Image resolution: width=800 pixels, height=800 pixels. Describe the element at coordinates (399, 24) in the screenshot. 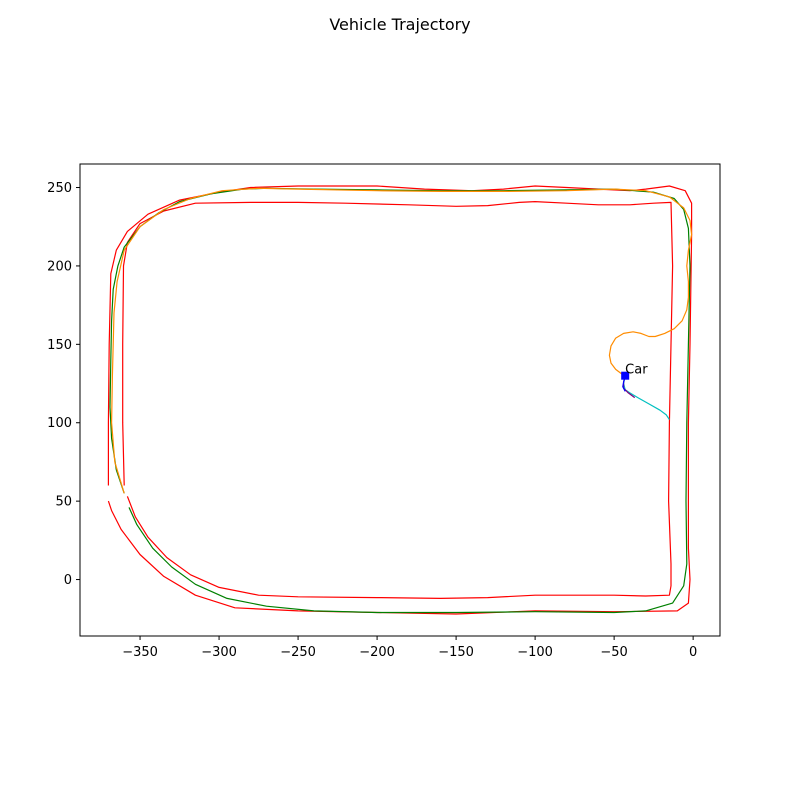

I see `chart-title: Vehicle Trajectory` at that location.